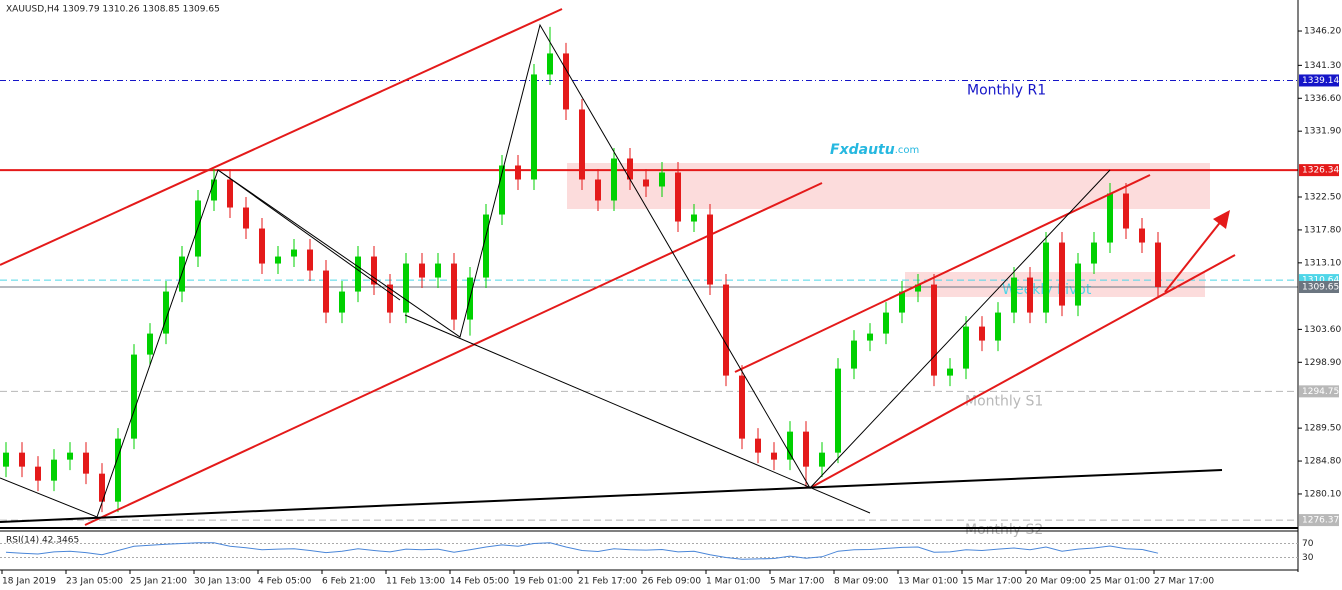 This screenshot has width=1342, height=590. I want to click on y-tick-label: 1289.50, so click(1322, 429).